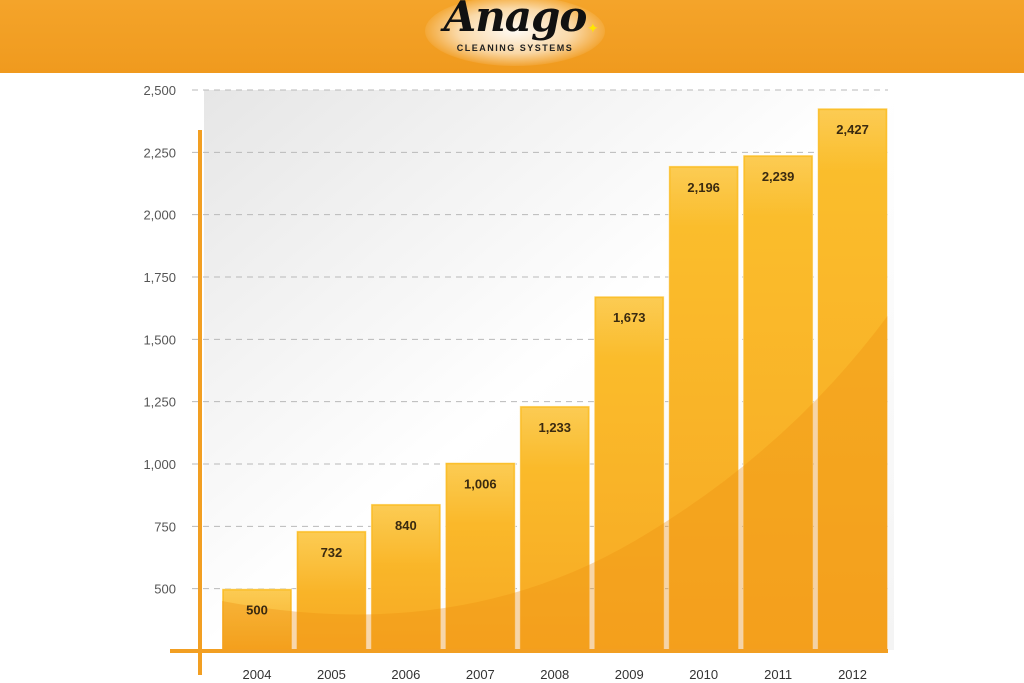 The width and height of the screenshot is (1024, 683). What do you see at coordinates (778, 674) in the screenshot?
I see `x-tick-label: 2011` at bounding box center [778, 674].